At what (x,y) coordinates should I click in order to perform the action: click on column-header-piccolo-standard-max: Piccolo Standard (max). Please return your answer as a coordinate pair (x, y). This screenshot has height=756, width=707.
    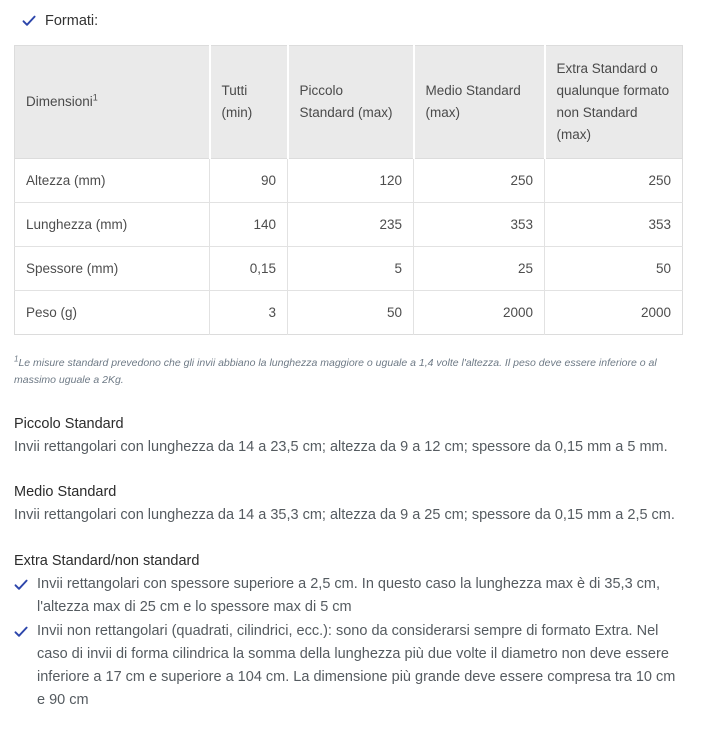
    Looking at the image, I should click on (351, 102).